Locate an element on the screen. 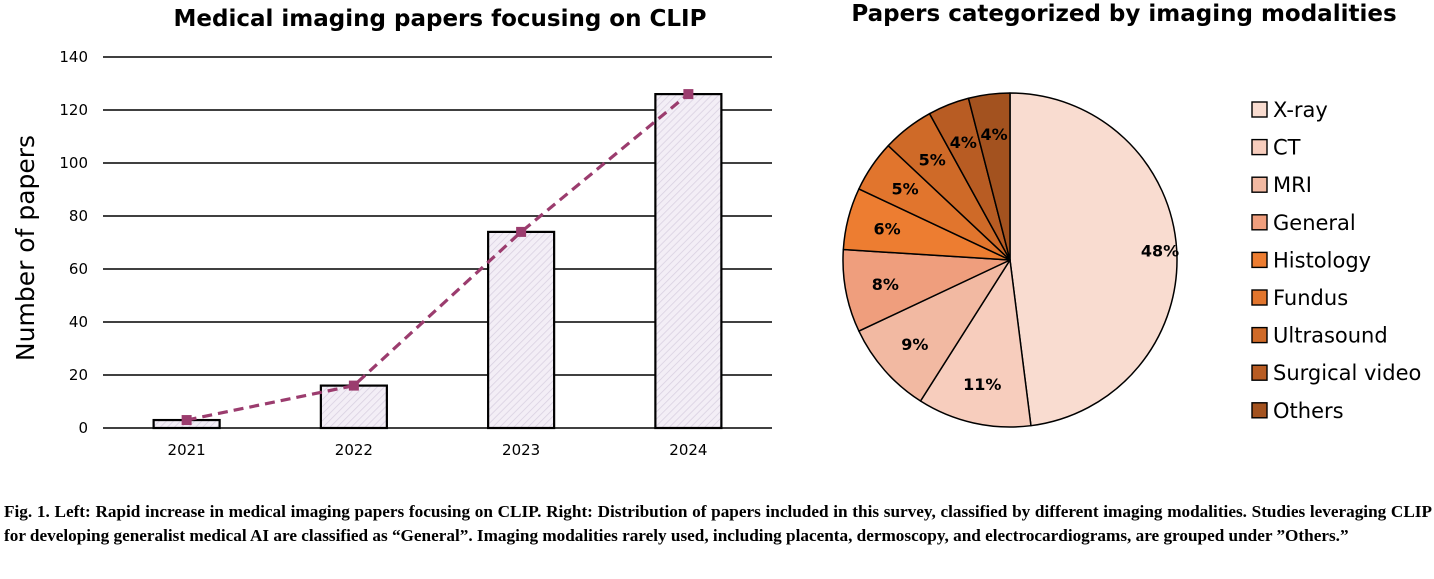  y-tick-label: 120 is located at coordinates (73, 110).